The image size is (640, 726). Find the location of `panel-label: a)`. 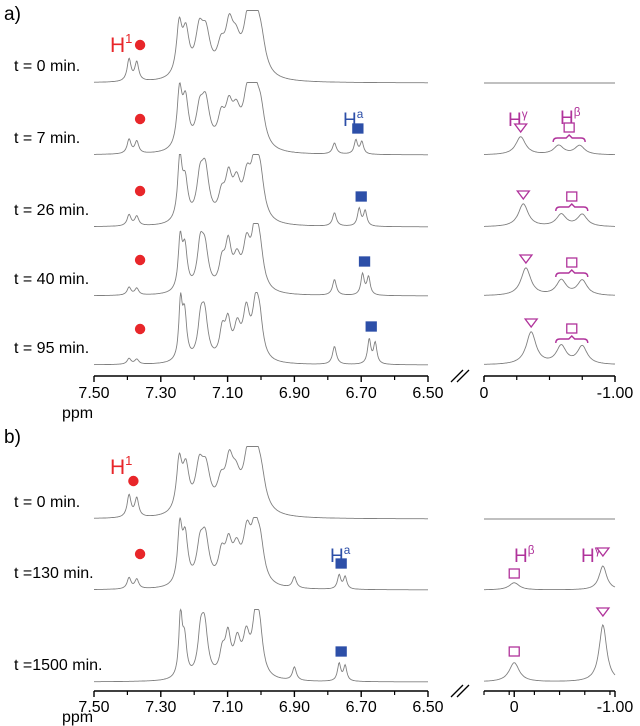

panel-label: a) is located at coordinates (12, 14).